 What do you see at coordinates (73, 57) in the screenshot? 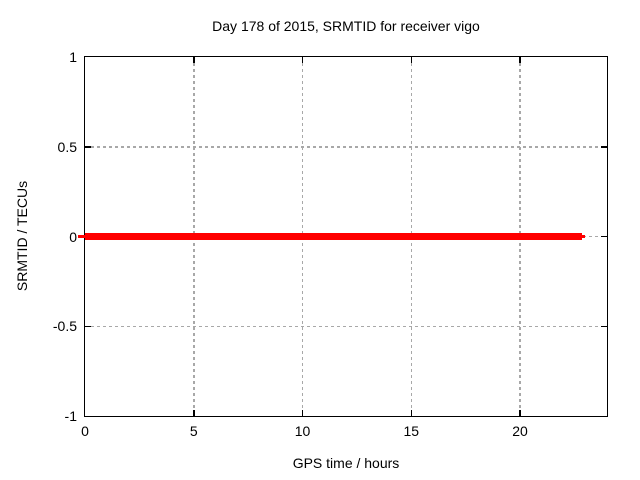
I see `y-tick-label: 1` at bounding box center [73, 57].